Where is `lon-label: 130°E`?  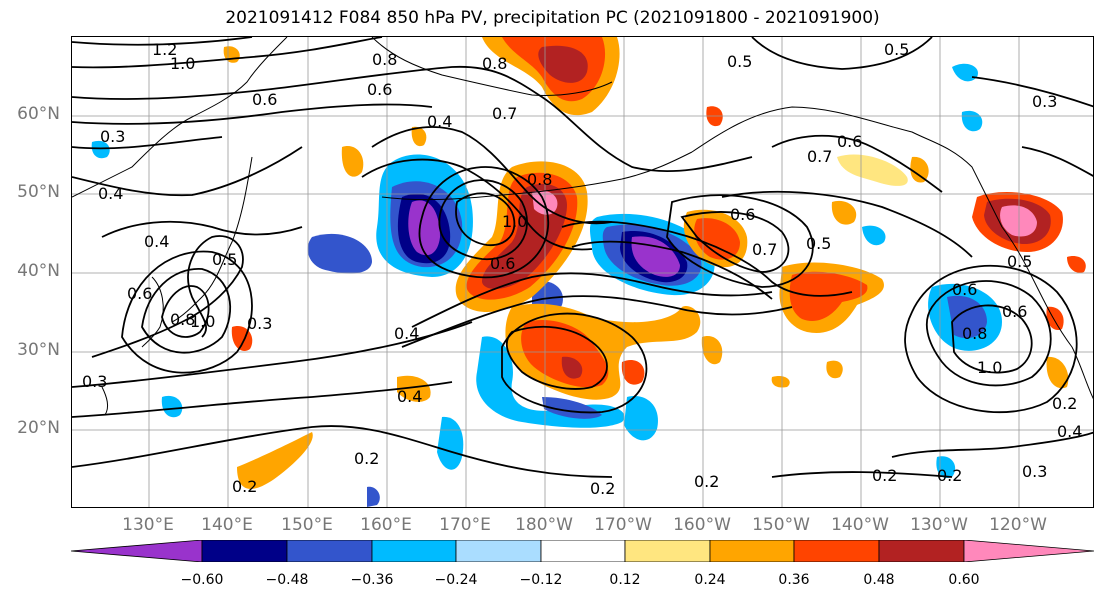
lon-label: 130°E is located at coordinates (148, 525).